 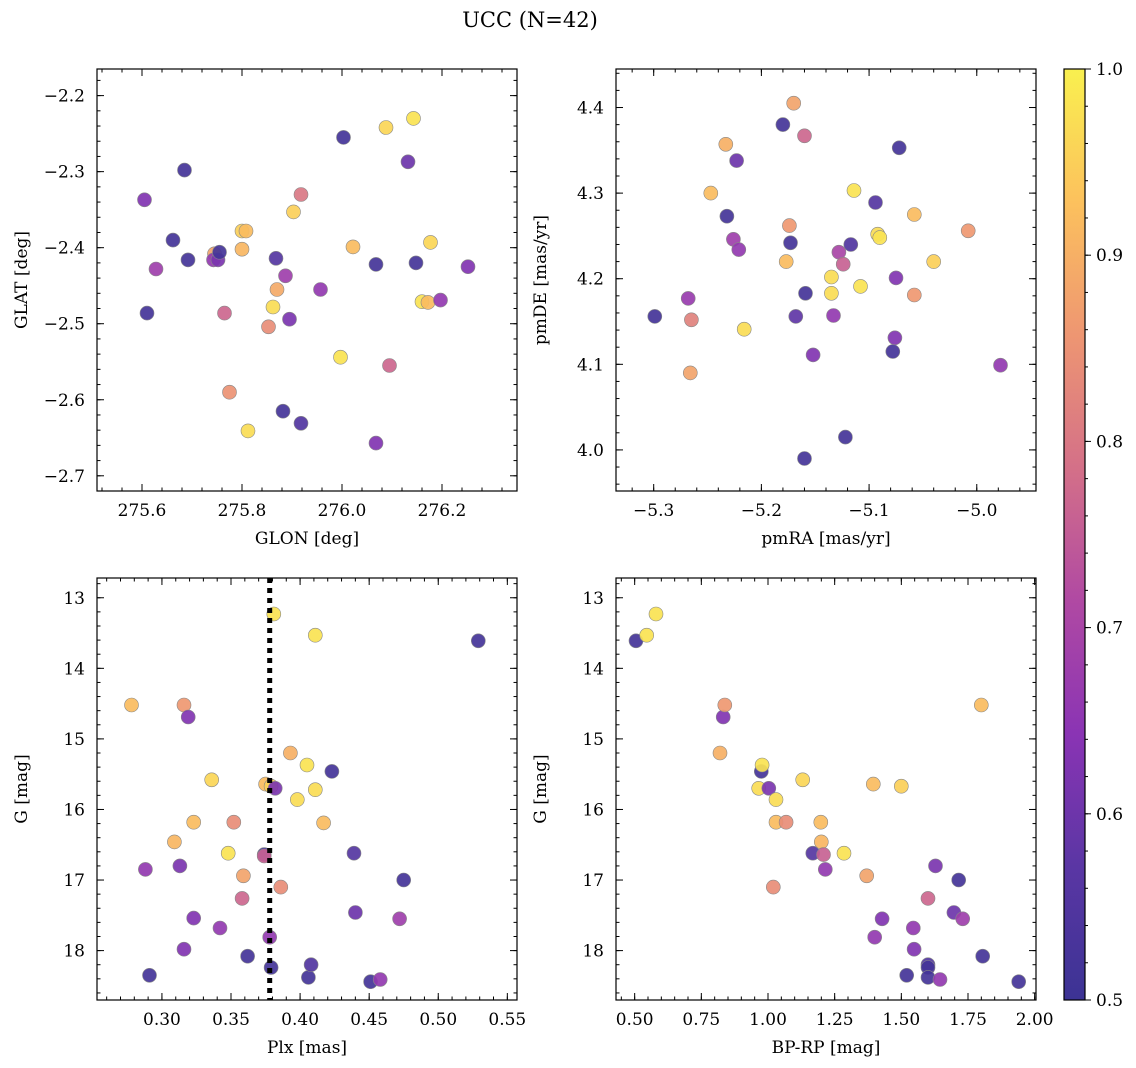 I want to click on y-tick-label: 13, so click(x=74, y=599).